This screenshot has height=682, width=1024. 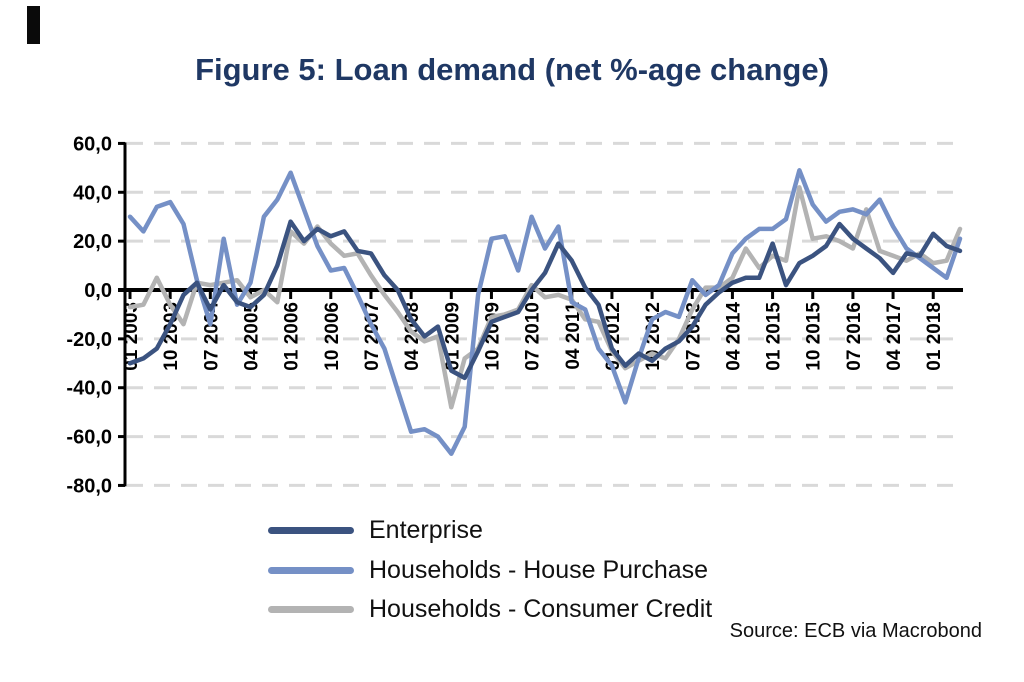 What do you see at coordinates (733, 336) in the screenshot?
I see `x-tick-label: 04 2014` at bounding box center [733, 336].